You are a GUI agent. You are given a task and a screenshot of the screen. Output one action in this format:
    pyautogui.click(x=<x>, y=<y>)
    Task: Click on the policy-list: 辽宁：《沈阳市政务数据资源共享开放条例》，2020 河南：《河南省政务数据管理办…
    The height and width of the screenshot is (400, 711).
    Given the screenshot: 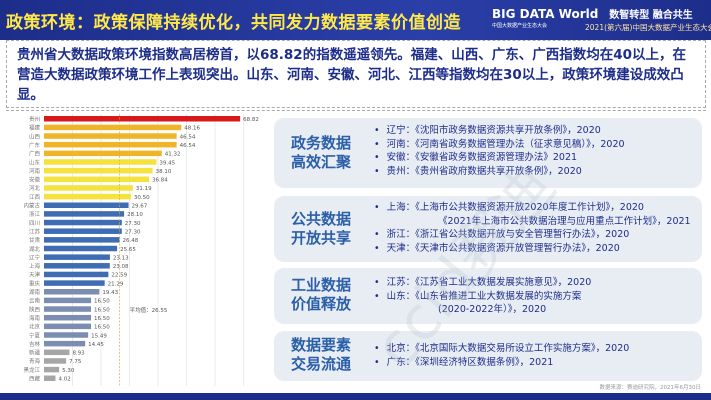 What is the action you would take?
    pyautogui.click(x=499, y=151)
    